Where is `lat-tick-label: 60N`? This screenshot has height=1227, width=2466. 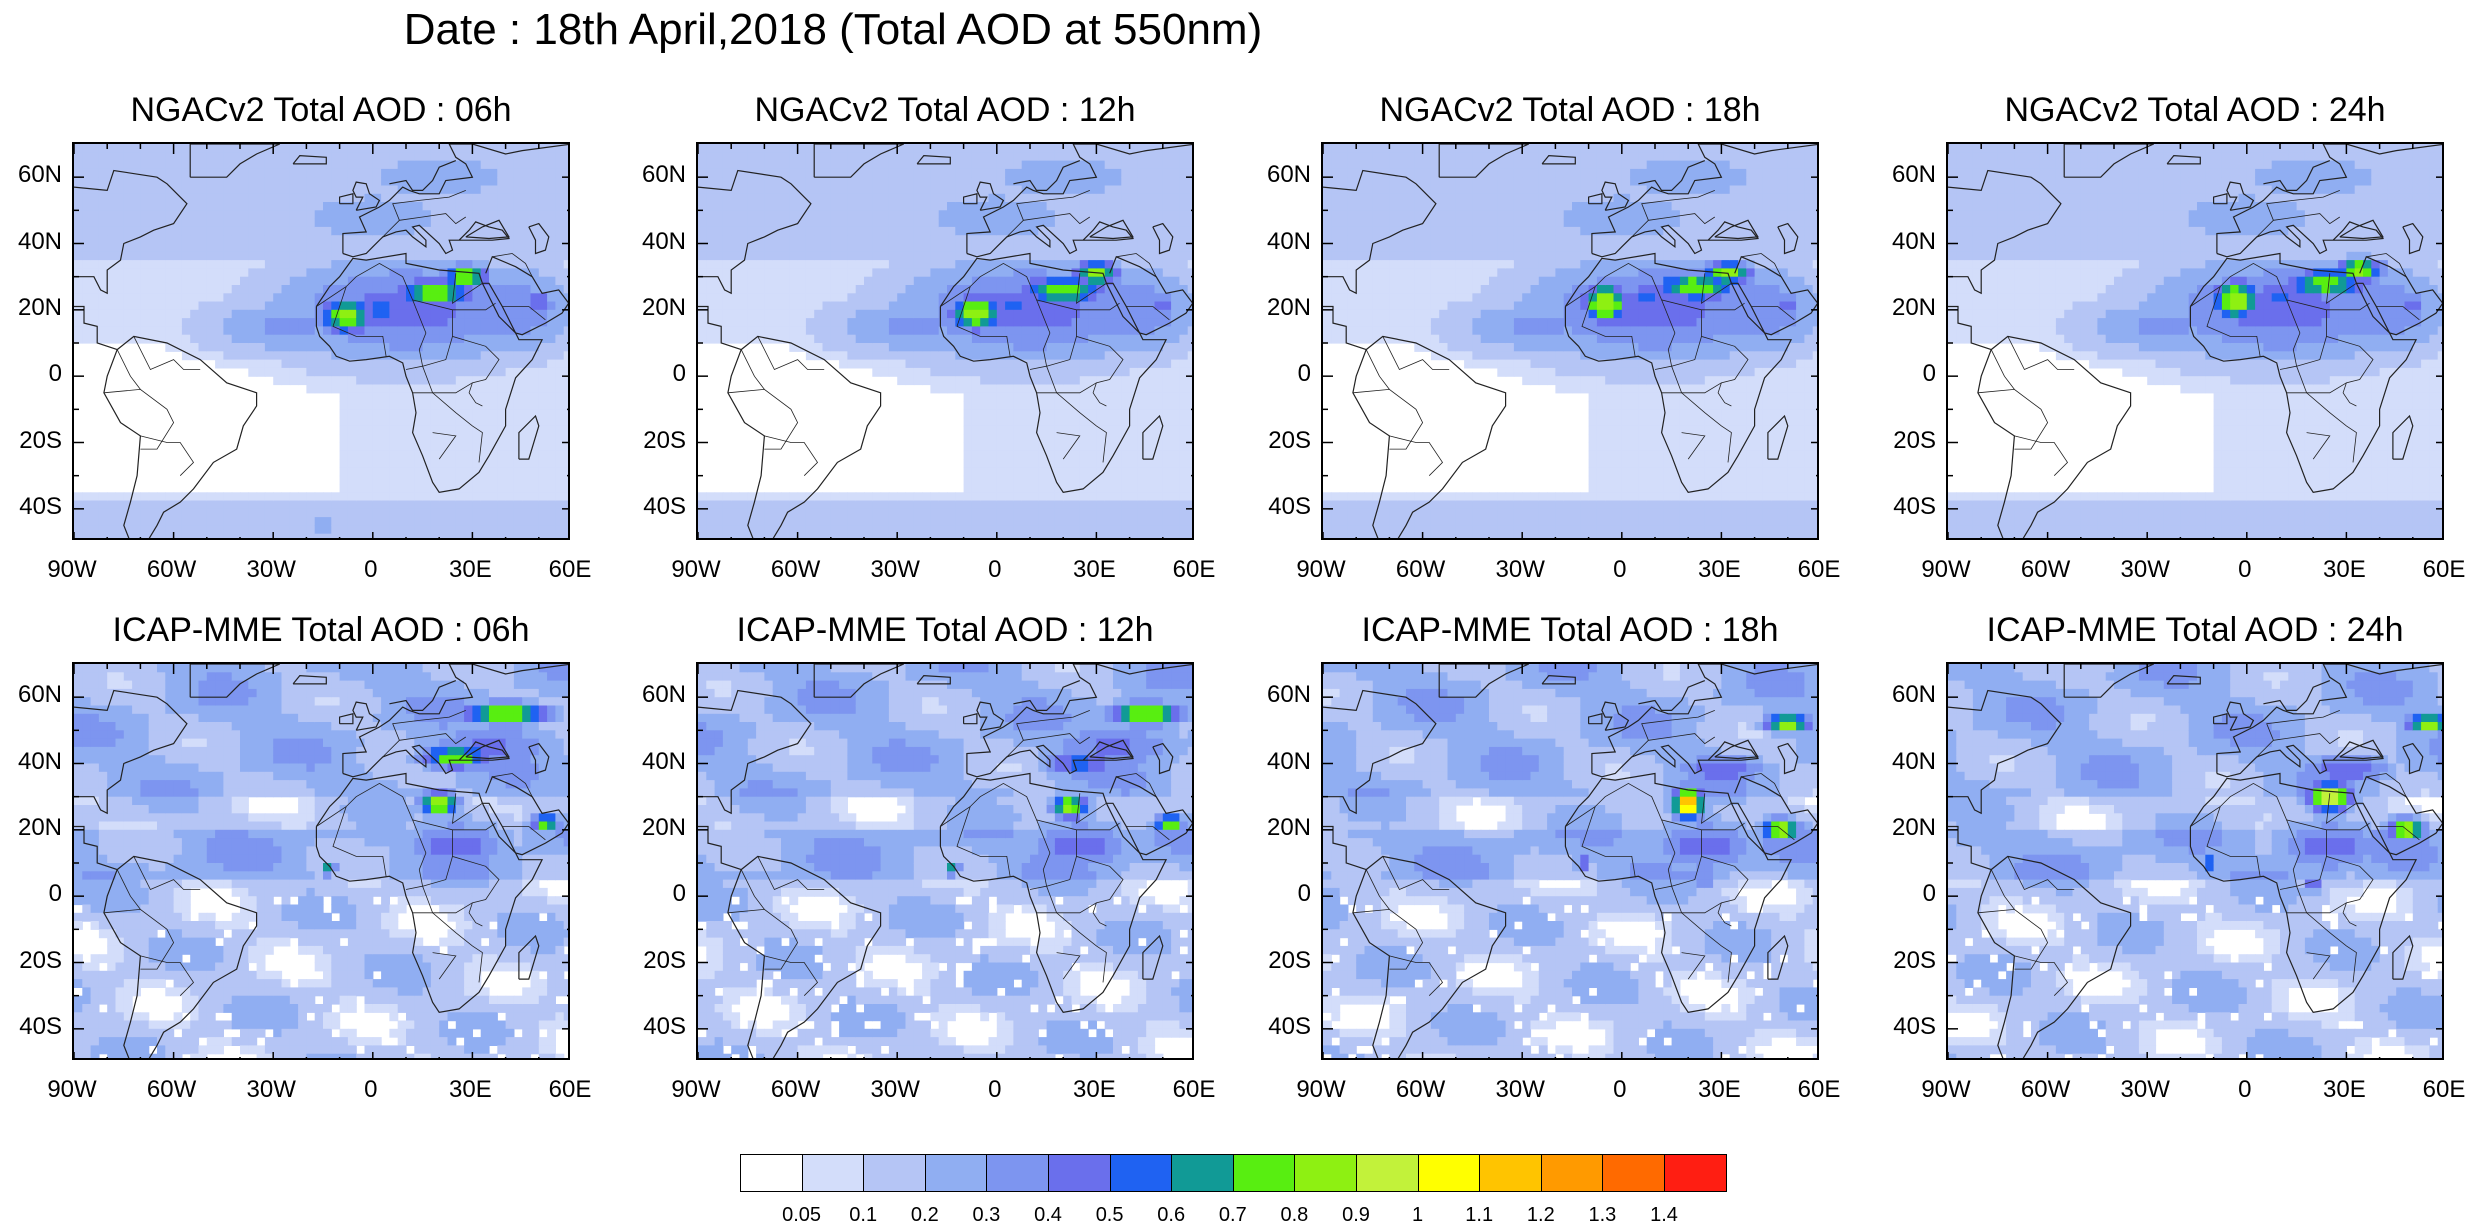 lat-tick-label: 60N is located at coordinates (656, 175).